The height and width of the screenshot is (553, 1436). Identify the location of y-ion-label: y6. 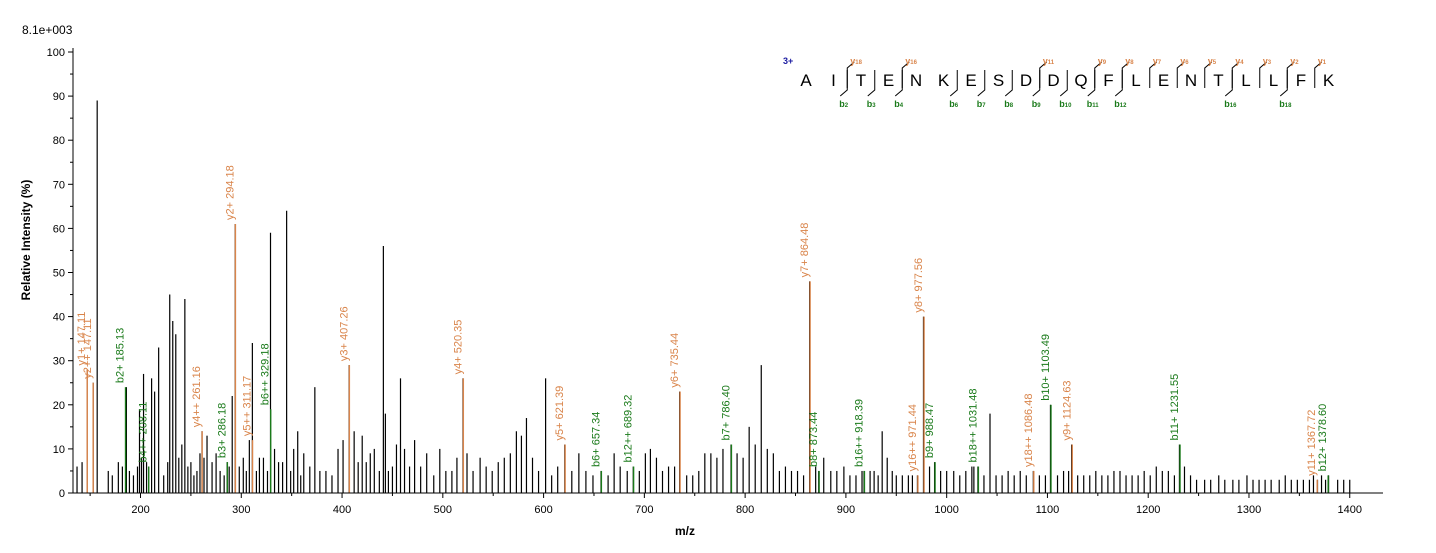
(1184, 61).